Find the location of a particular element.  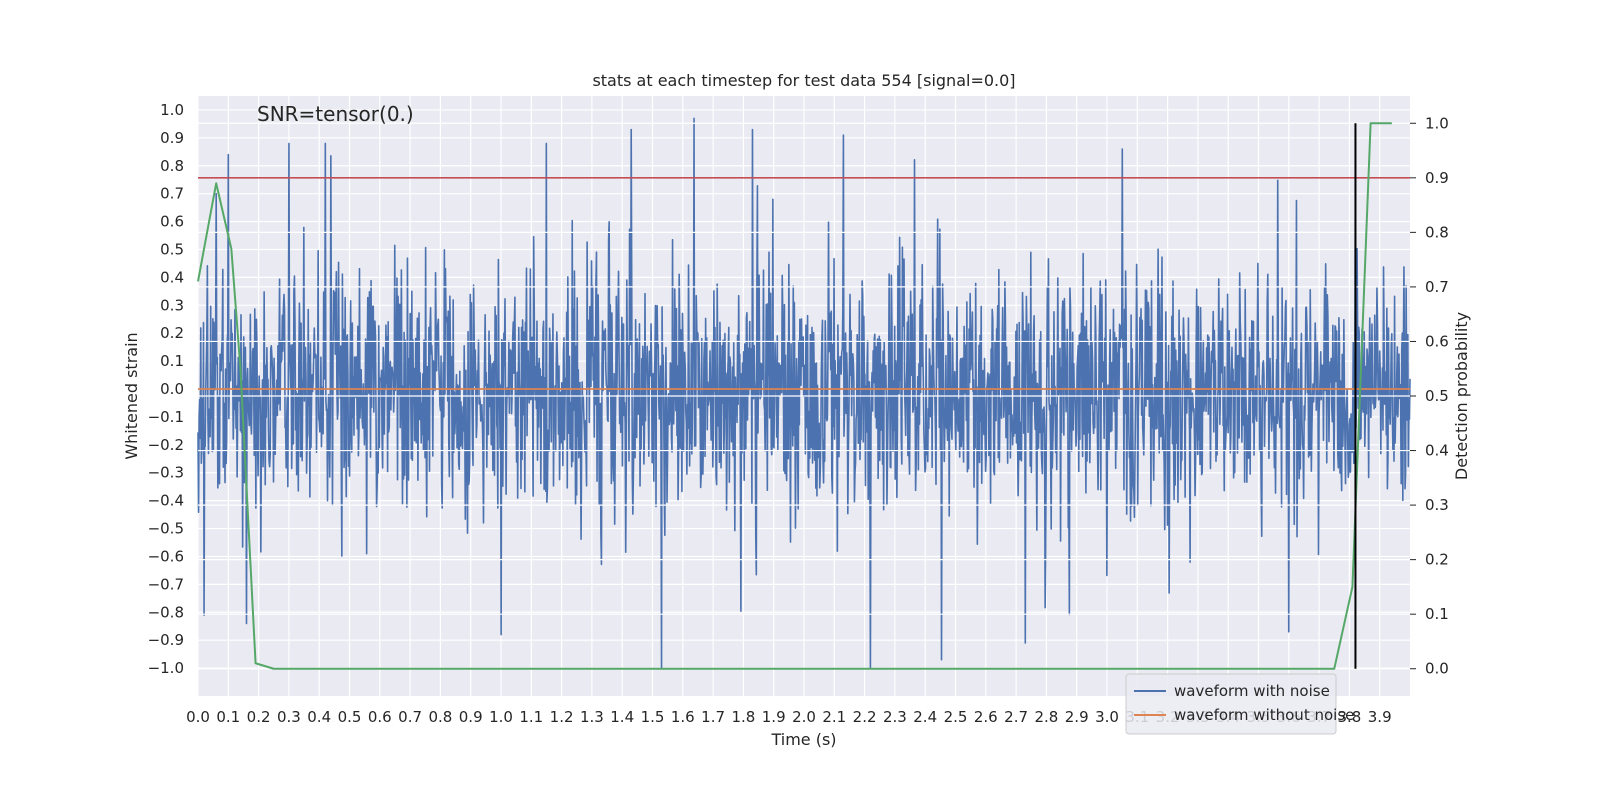

x-tick-label: 1.2 is located at coordinates (562, 717).